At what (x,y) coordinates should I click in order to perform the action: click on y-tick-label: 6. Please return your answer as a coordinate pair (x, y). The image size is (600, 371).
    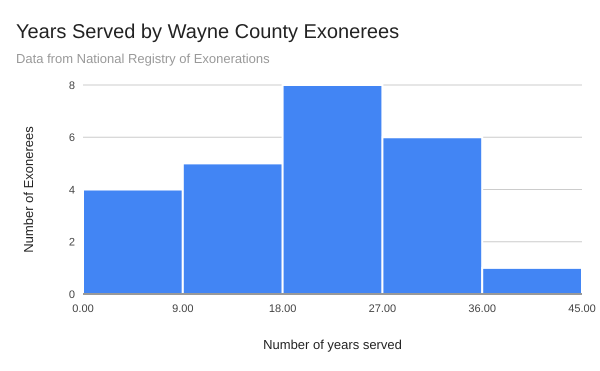
    Looking at the image, I should click on (71, 138).